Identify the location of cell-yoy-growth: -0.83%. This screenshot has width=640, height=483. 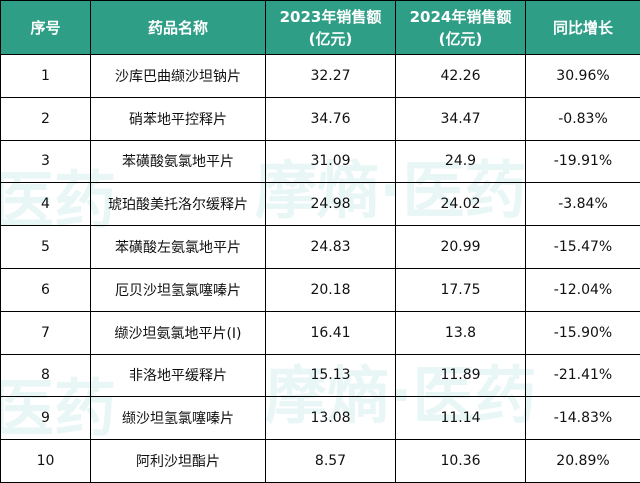
(582, 118).